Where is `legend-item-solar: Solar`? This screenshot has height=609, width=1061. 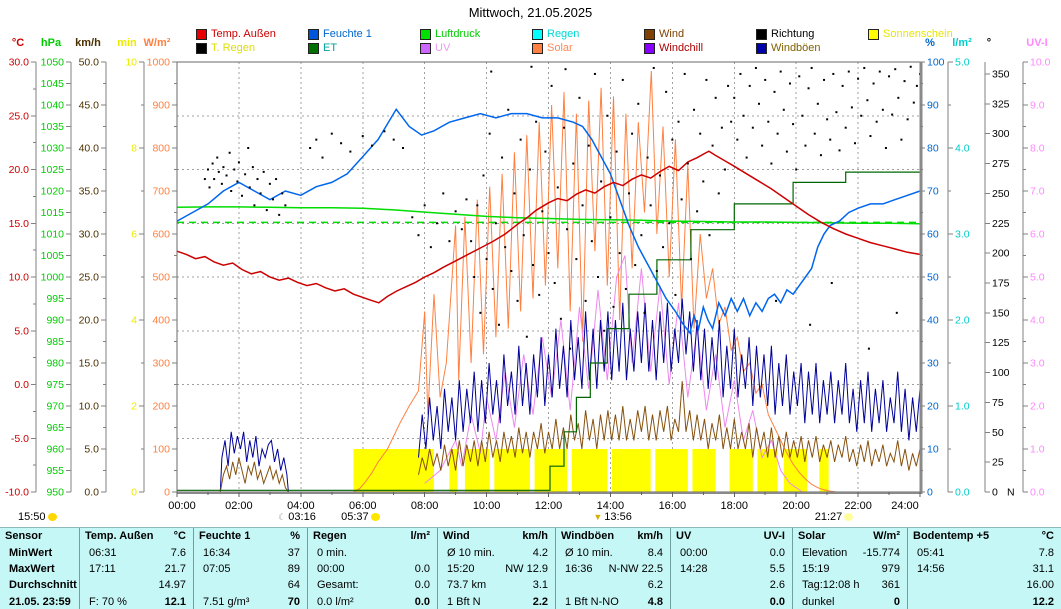
legend-item-solar: Solar is located at coordinates (552, 48).